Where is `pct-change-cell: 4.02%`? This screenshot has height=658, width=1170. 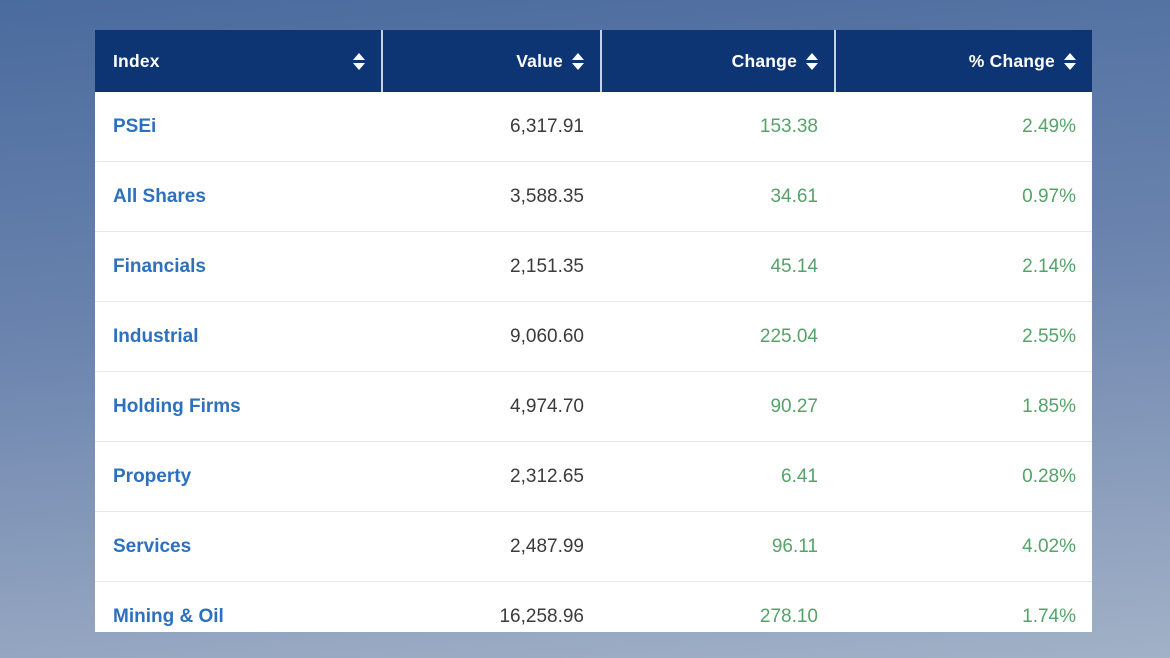
pct-change-cell: 4.02% is located at coordinates (1049, 546).